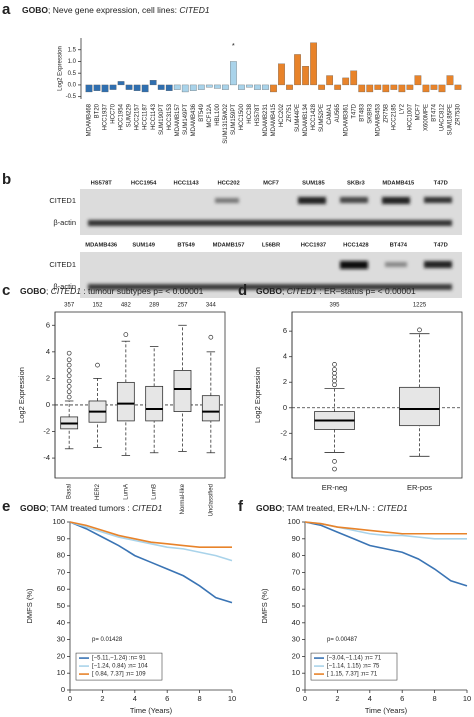 The width and height of the screenshot is (474, 717). I want to click on y-tick-label: 30, so click(296, 639).